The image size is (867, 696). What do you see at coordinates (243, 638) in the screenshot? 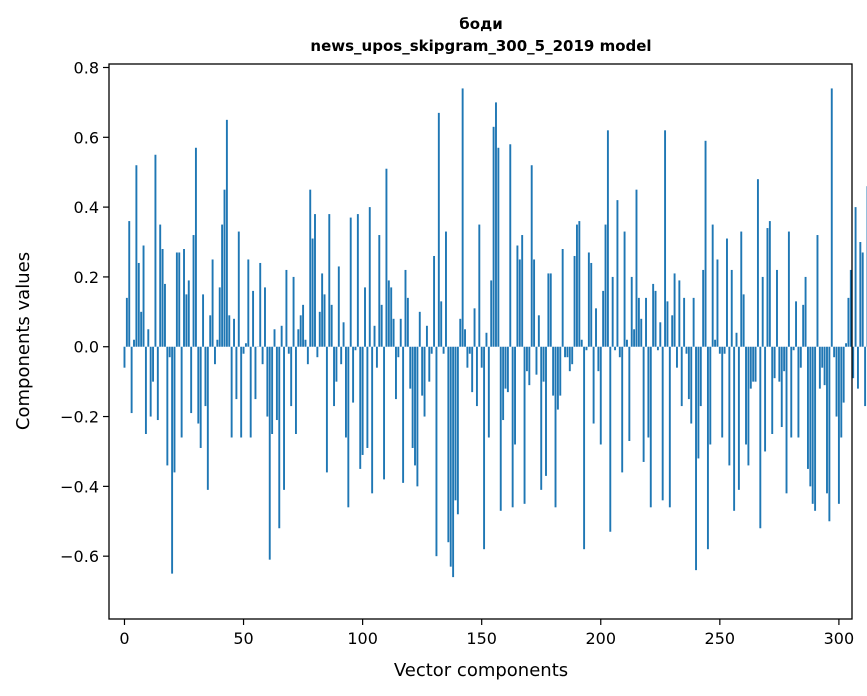
I see `x-tick-label: 50` at bounding box center [243, 638].